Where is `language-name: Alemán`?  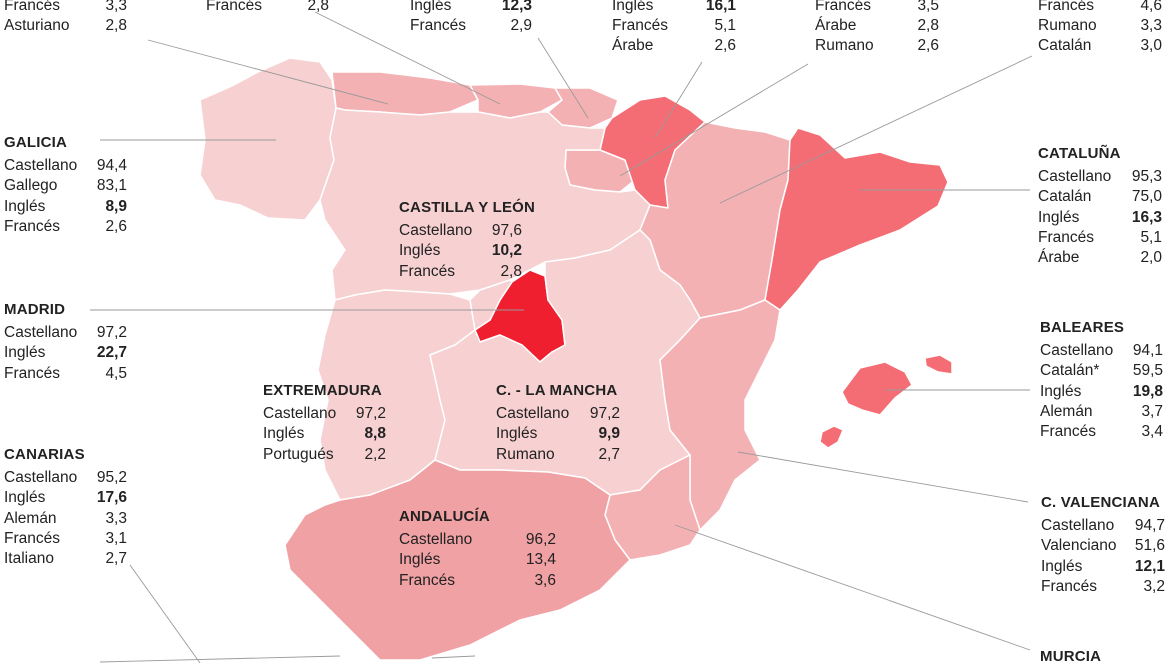
language-name: Alemán is located at coordinates (1066, 411).